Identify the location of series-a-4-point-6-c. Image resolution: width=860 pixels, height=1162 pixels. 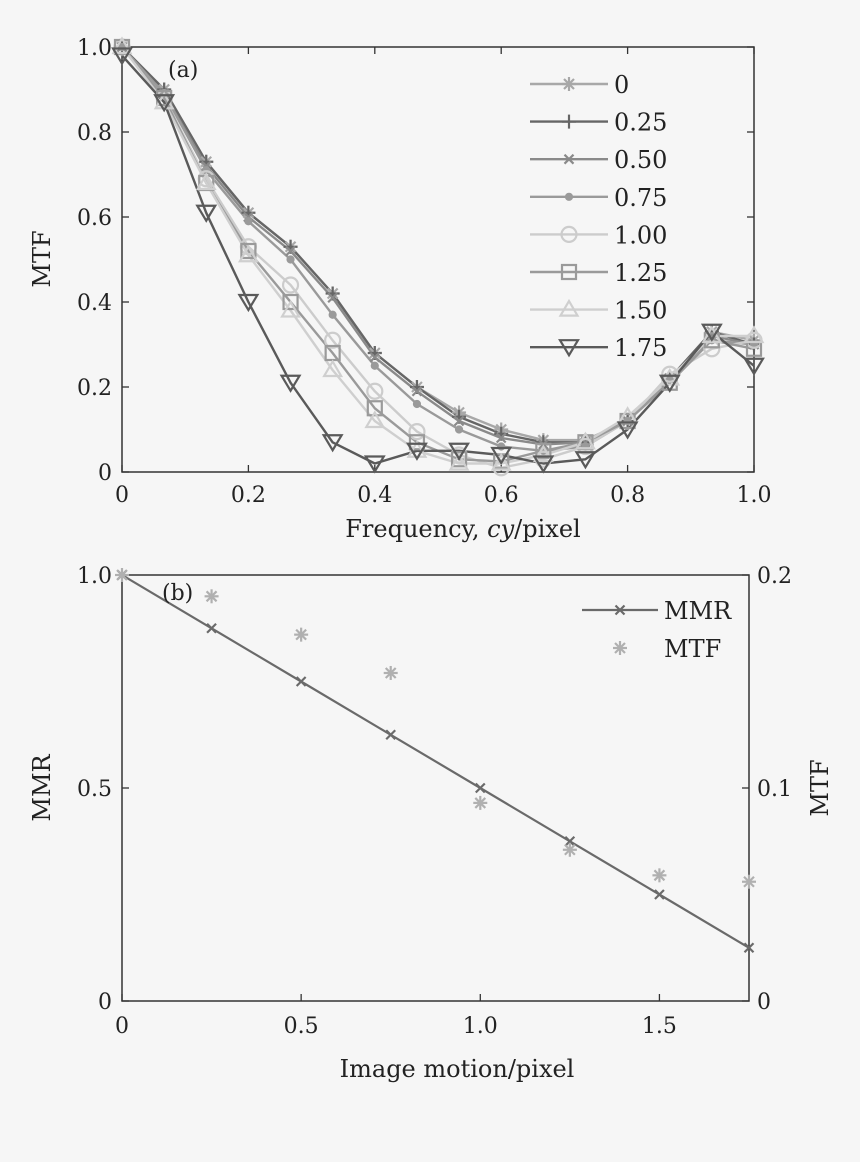
(375, 391).